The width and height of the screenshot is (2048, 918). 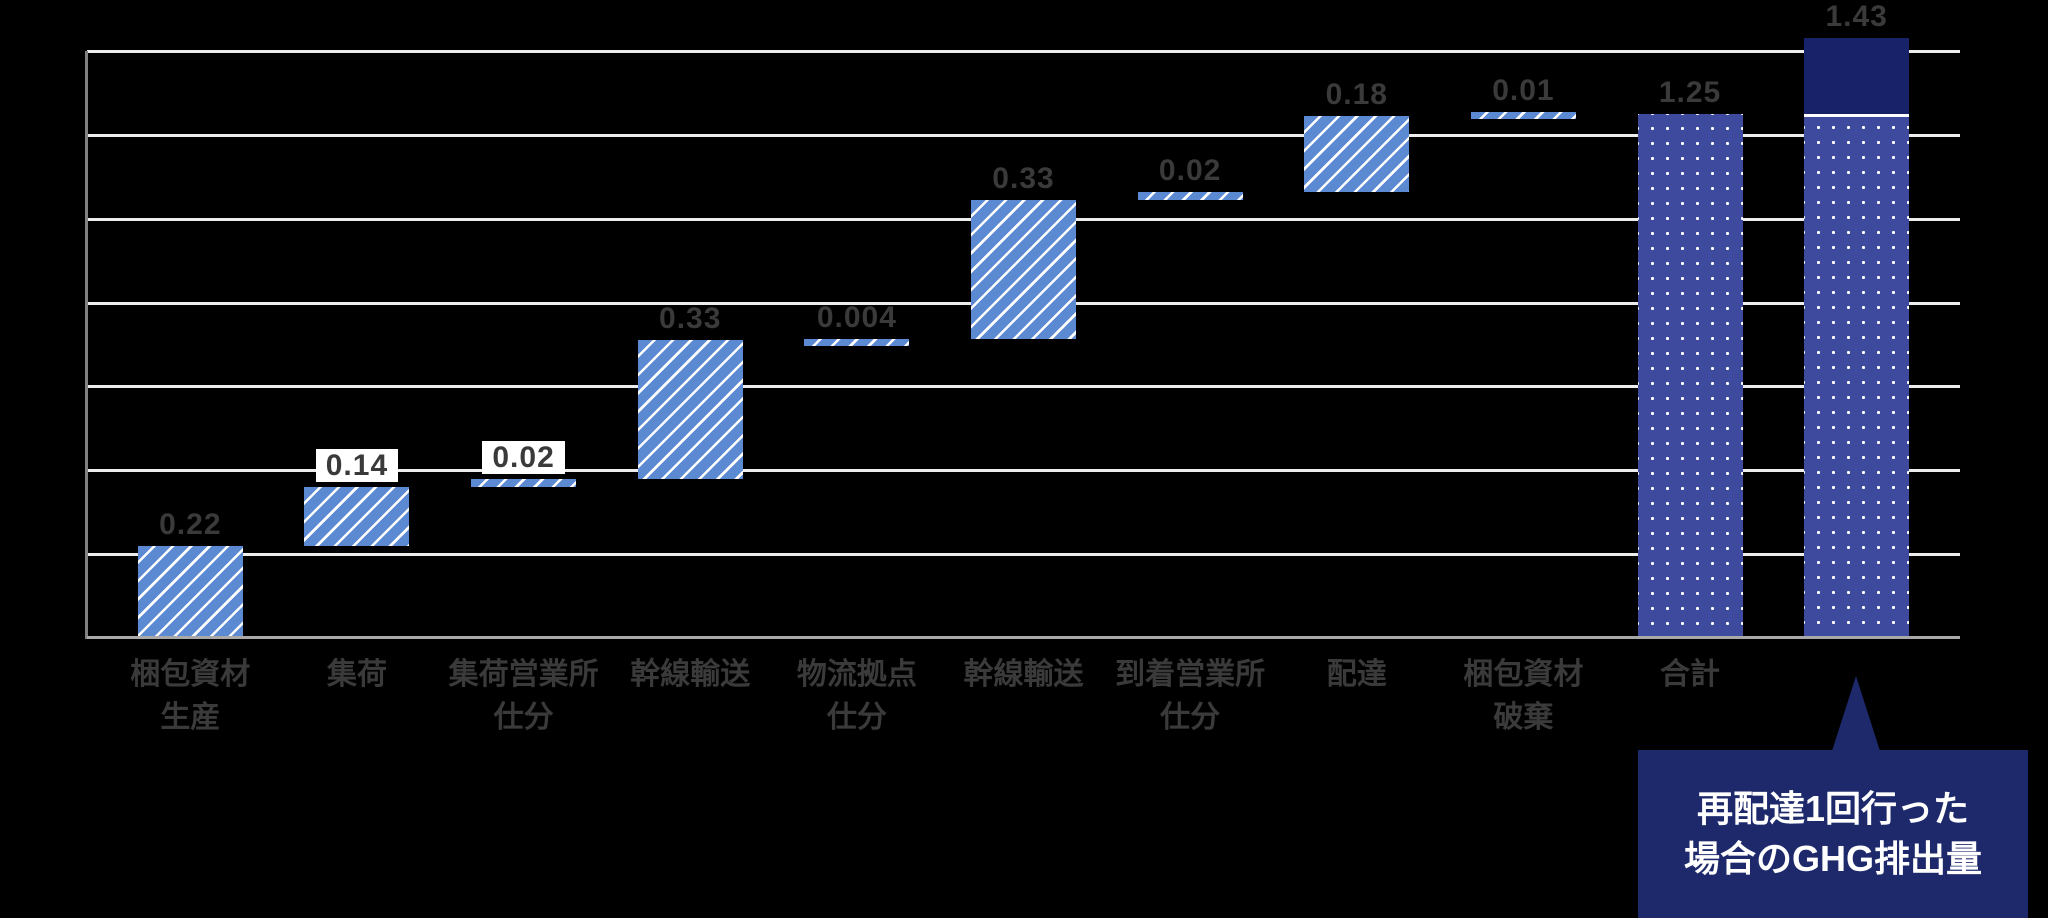 What do you see at coordinates (1523, 696) in the screenshot?
I see `category-label: 梱包資材 破棄` at bounding box center [1523, 696].